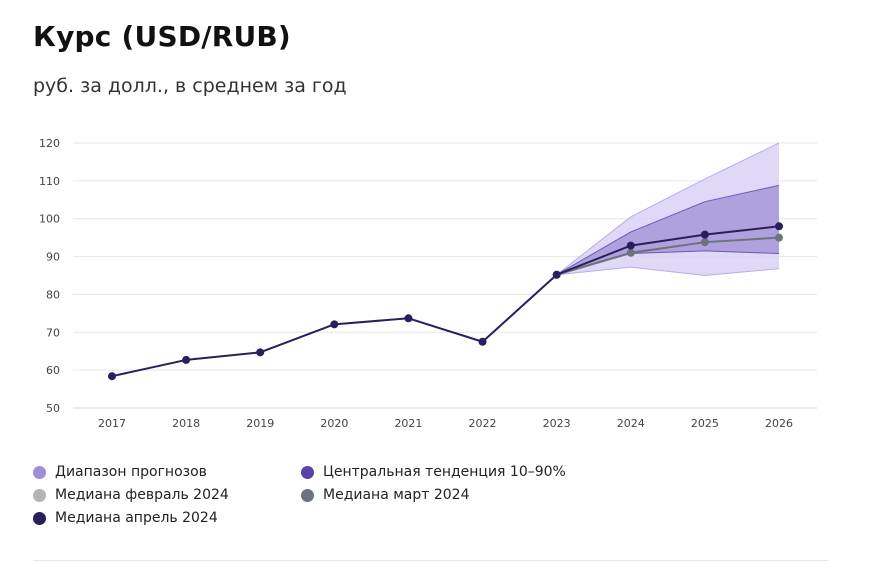 This screenshot has width=871, height=582. I want to click on legend-item-median-march: Медиана март 2024, so click(385, 495).